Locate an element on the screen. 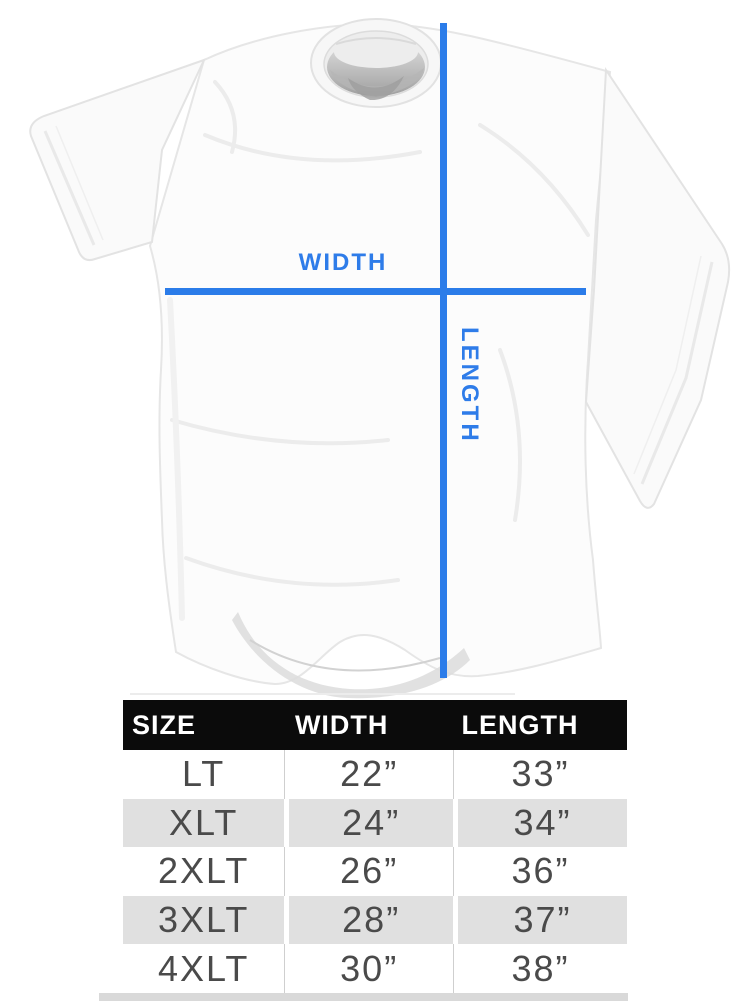 The image size is (734, 1001). length-cell: 33” is located at coordinates (540, 774).